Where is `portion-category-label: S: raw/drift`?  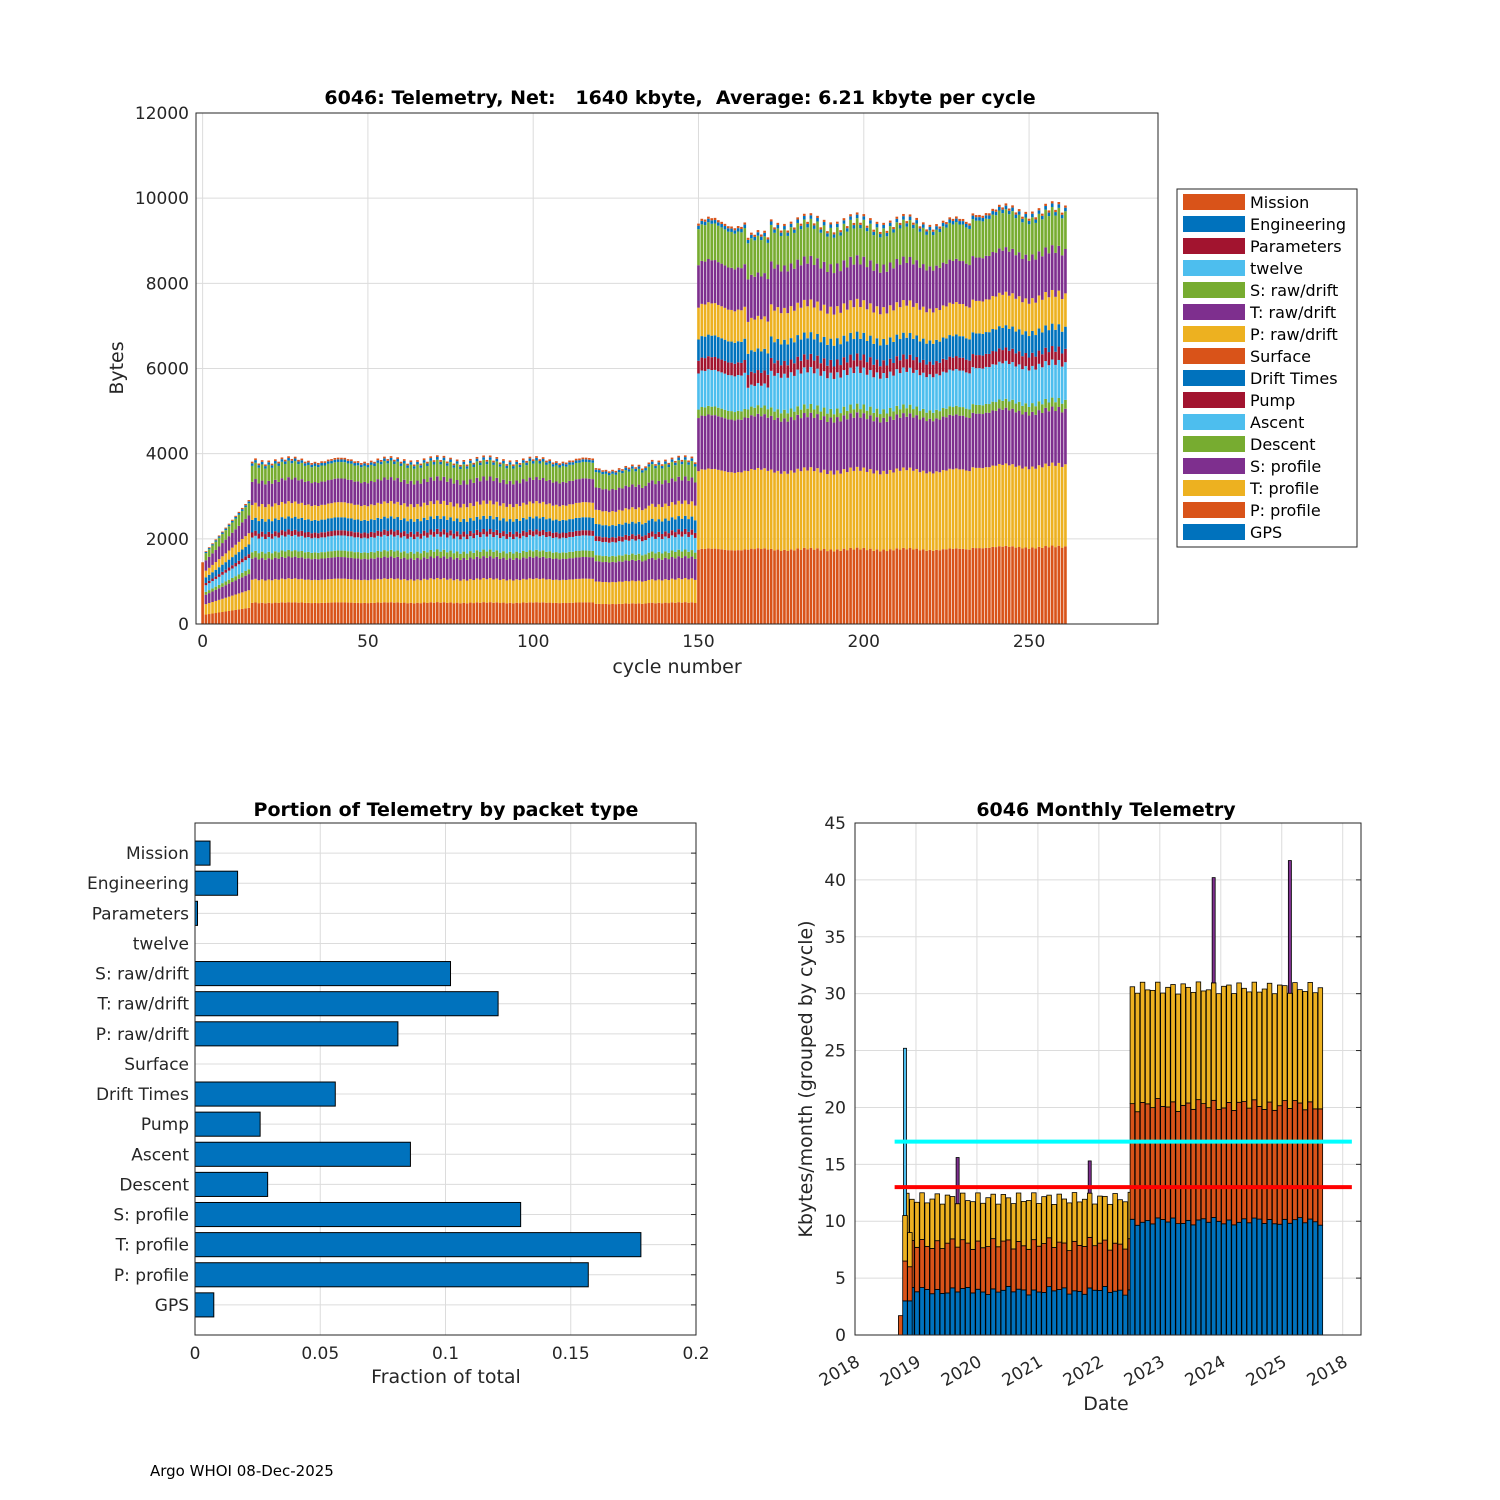 portion-category-label: S: raw/drift is located at coordinates (142, 975).